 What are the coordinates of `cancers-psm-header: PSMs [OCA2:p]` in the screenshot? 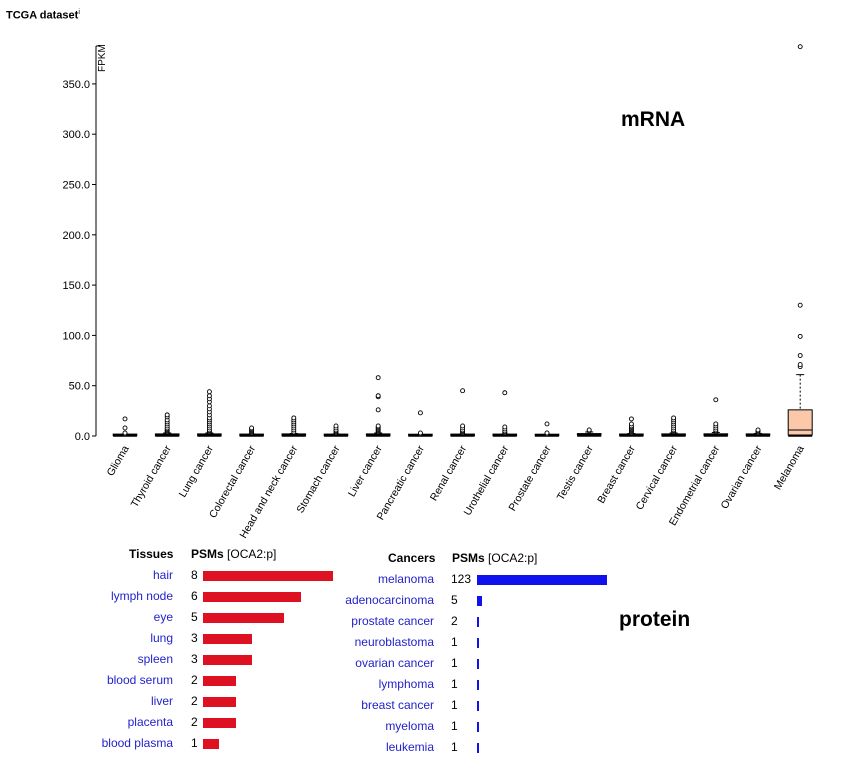 It's located at (494, 558).